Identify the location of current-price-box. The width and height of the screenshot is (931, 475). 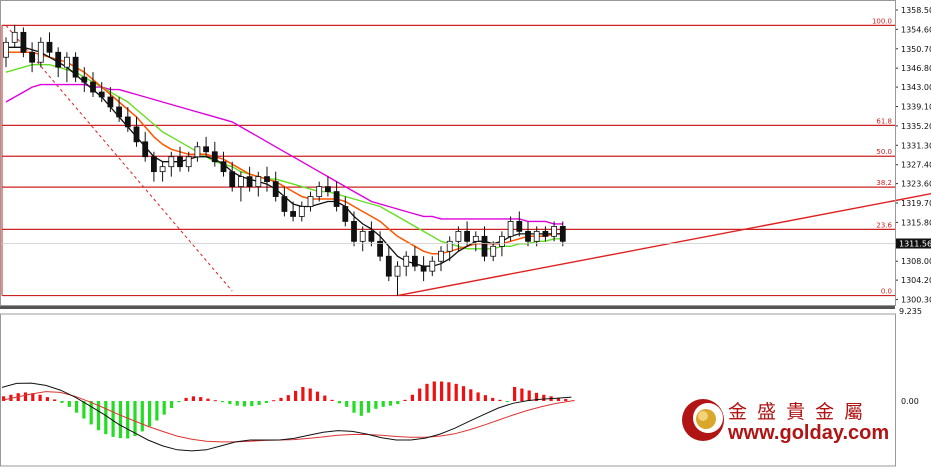
(913, 243).